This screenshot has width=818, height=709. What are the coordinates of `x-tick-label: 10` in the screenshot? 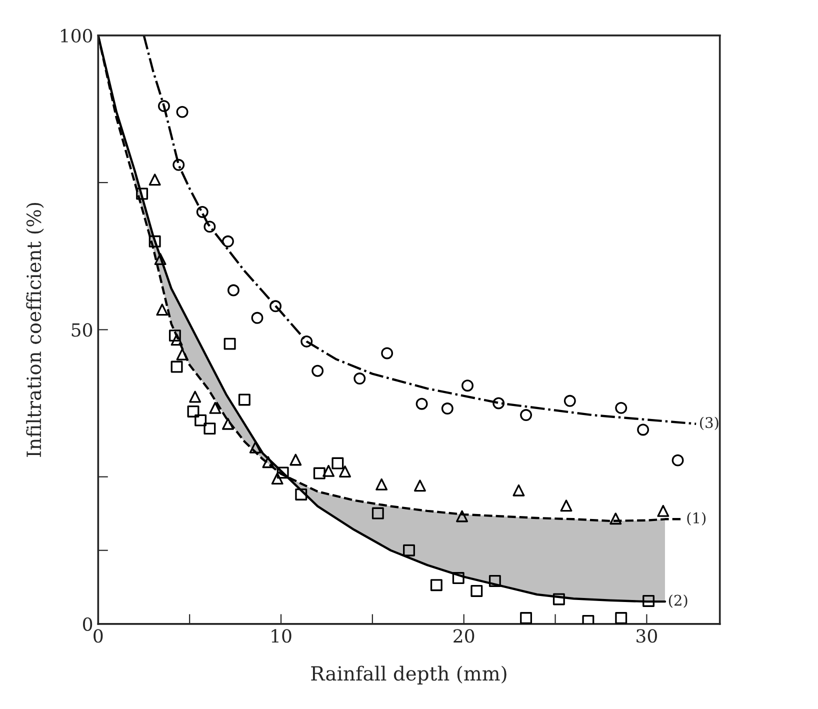 It's located at (282, 636).